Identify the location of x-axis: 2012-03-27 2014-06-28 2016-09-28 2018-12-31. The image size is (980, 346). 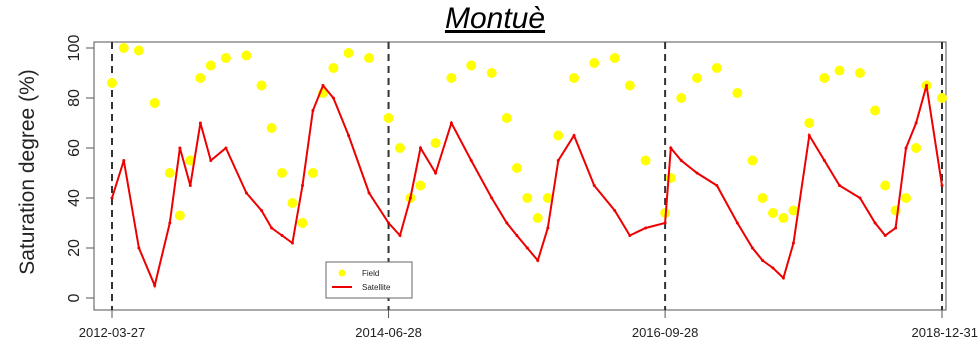
(528, 325).